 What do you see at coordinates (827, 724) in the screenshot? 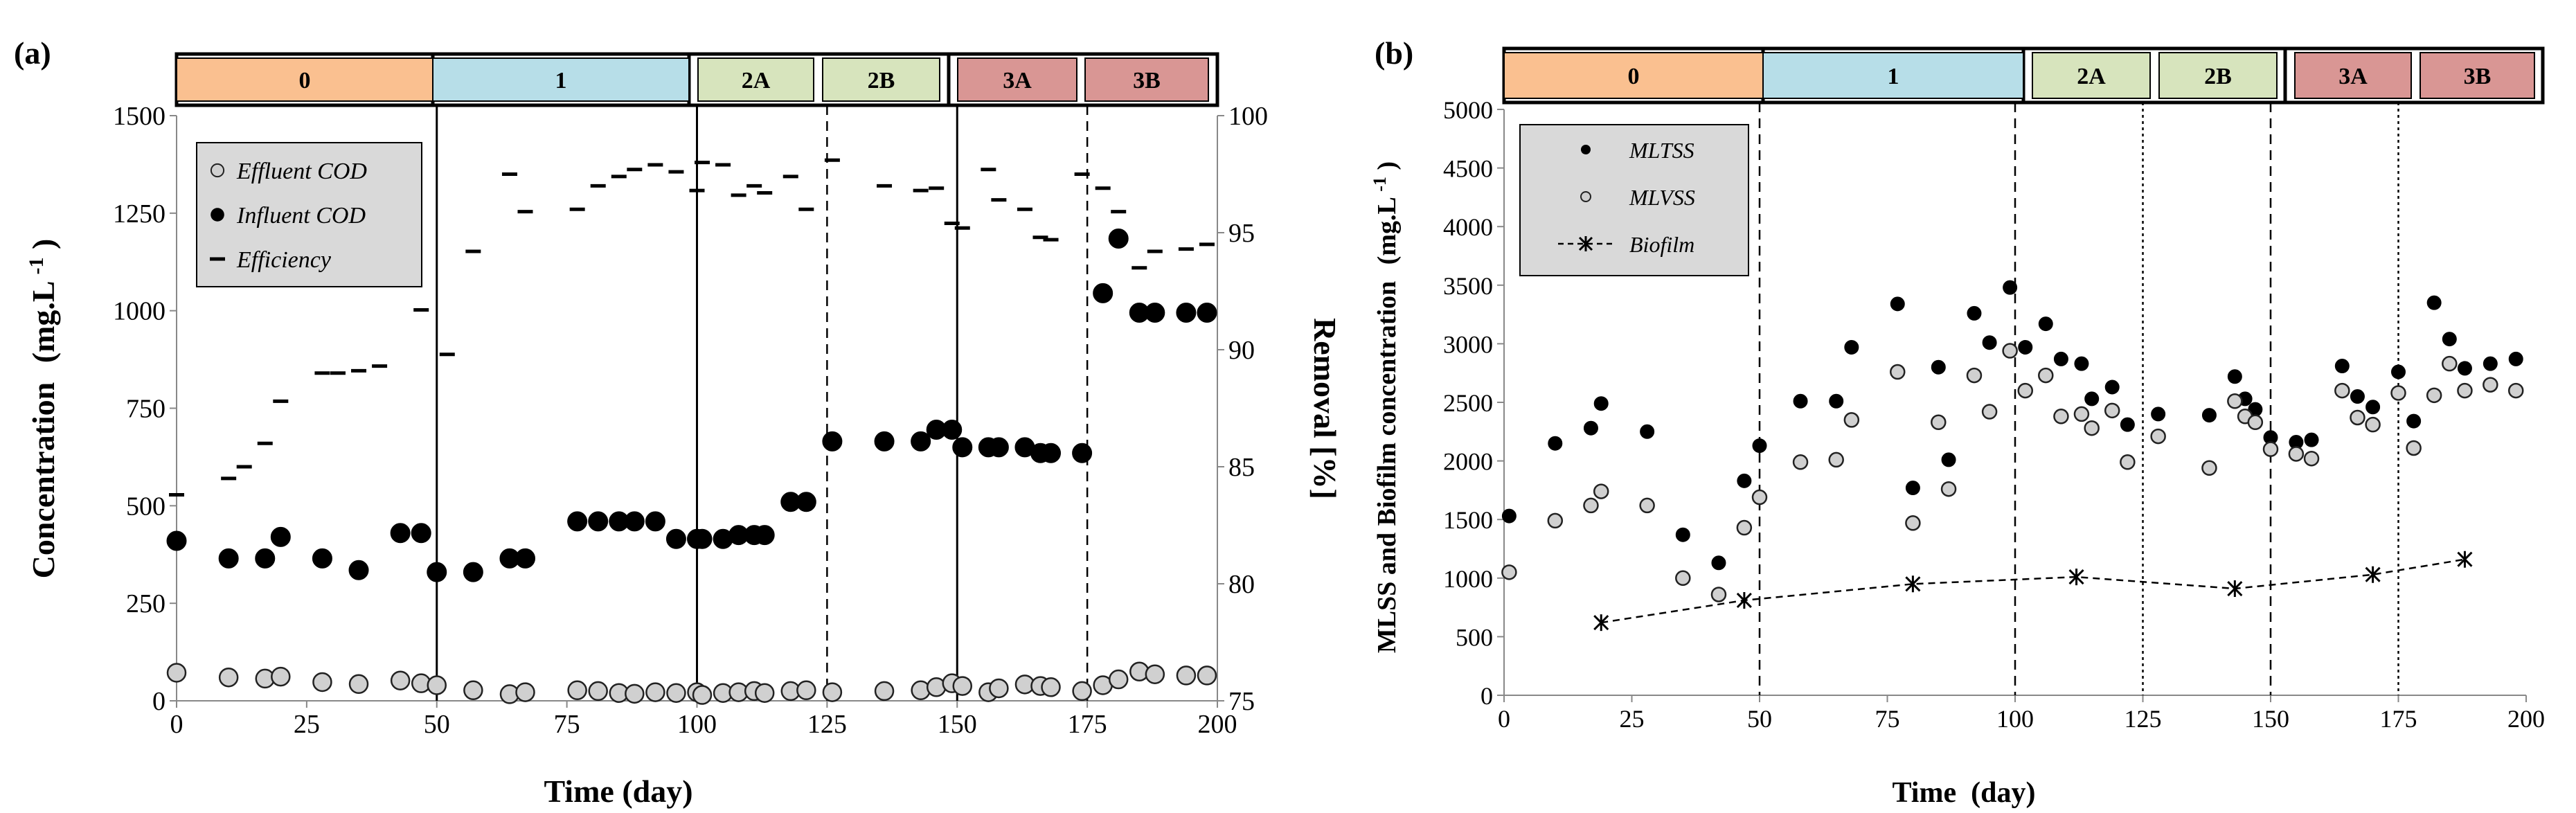
I see `panel-a-x-tick-label: 125` at bounding box center [827, 724].